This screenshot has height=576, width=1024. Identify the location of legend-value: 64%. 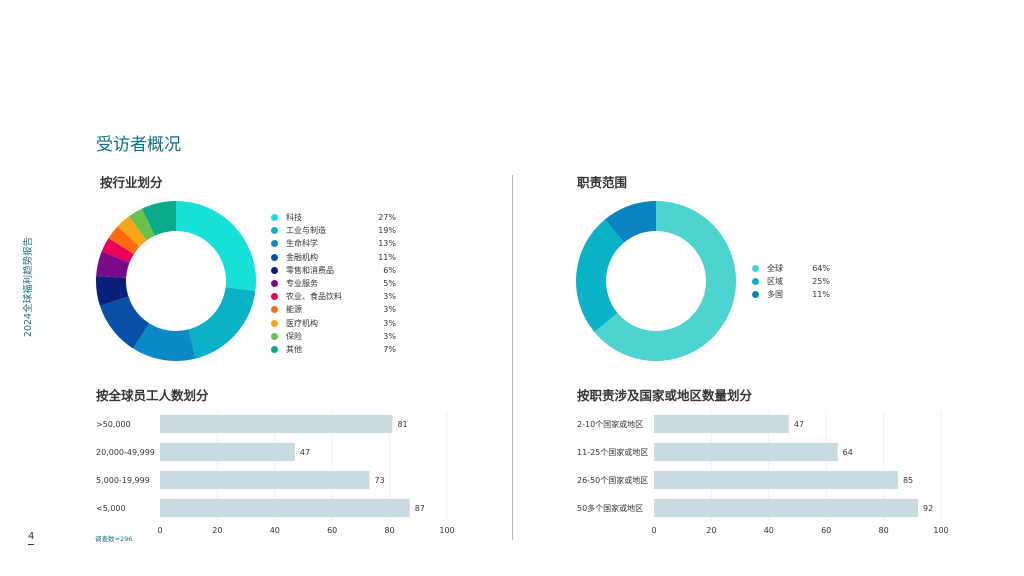
(821, 269).